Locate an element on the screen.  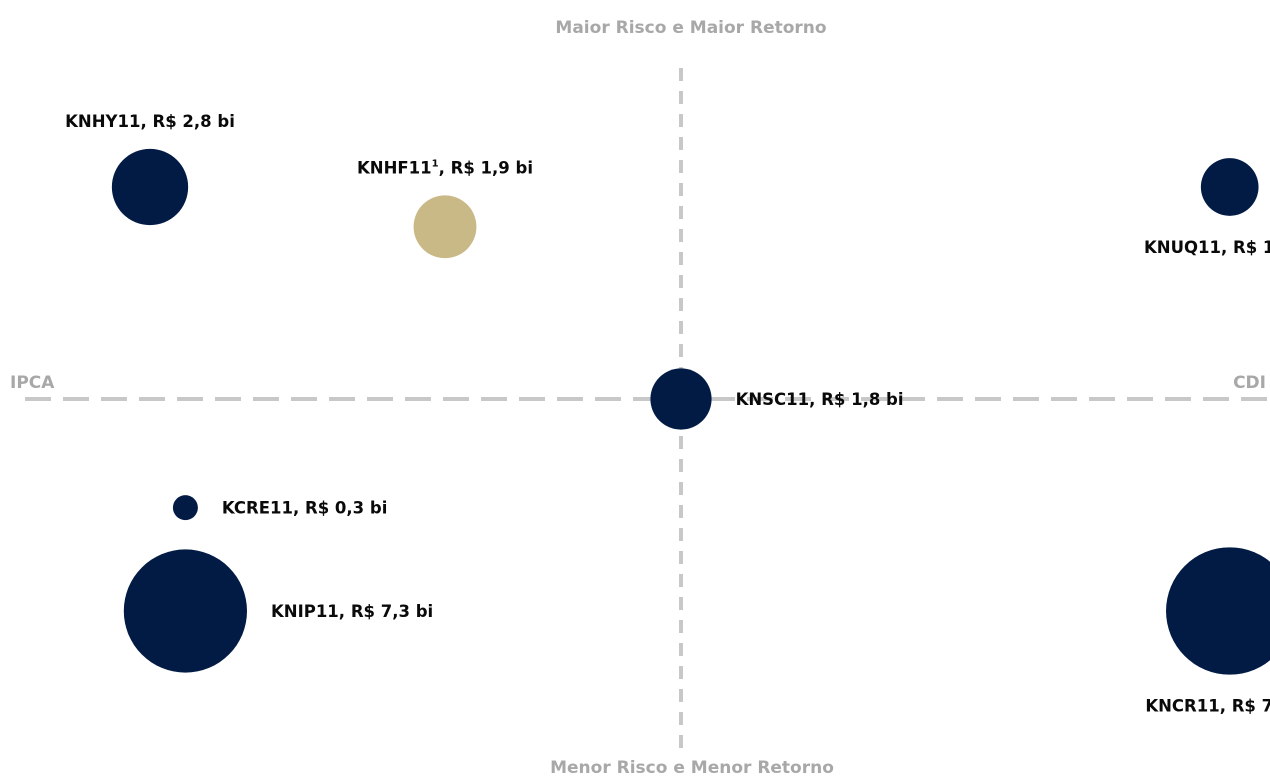
bubble-label-knsc11: KNSC11, R$ 1,8 bi is located at coordinates (820, 399).